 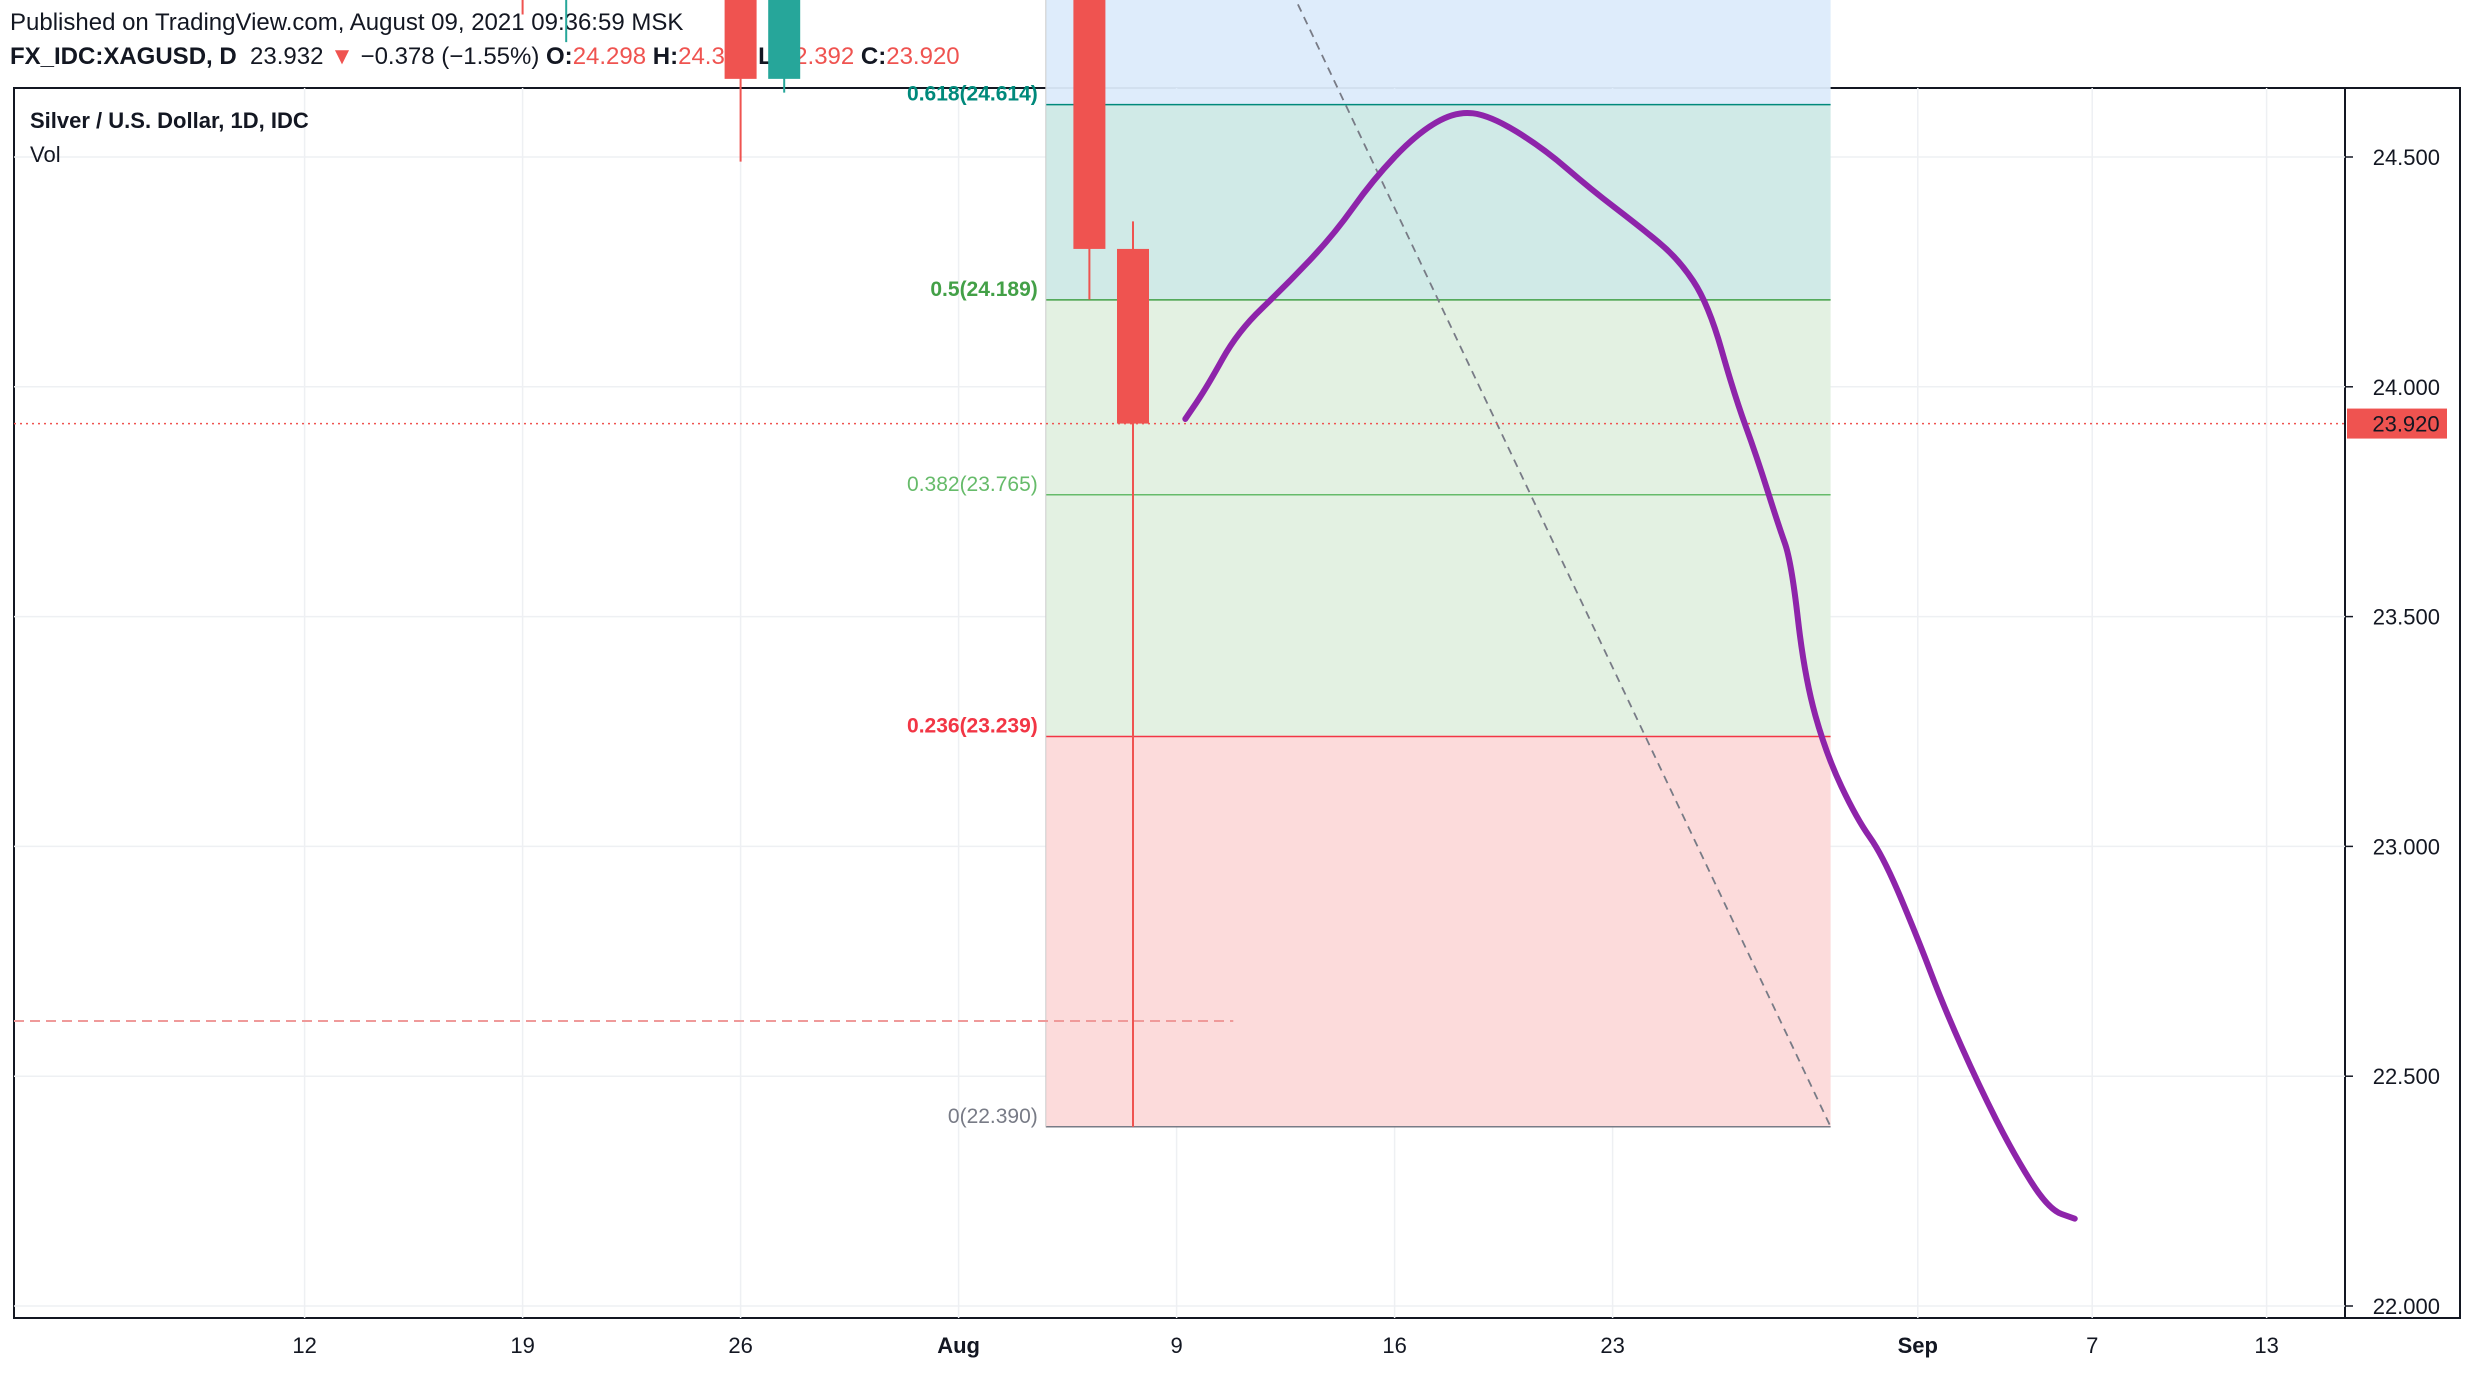 I want to click on fib-level-label: 0.5(24.189), so click(x=983, y=289).